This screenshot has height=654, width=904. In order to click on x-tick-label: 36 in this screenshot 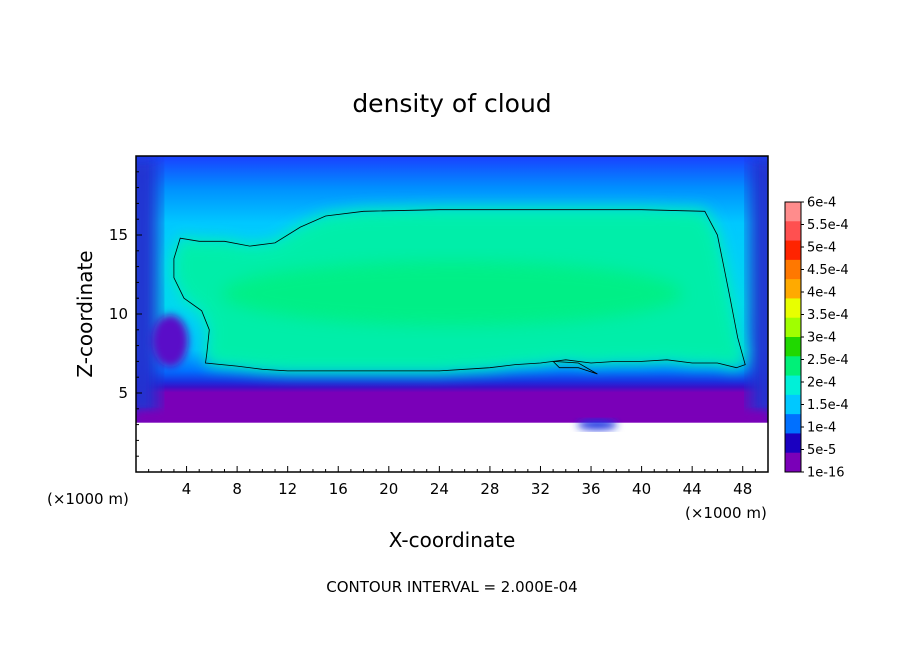, I will do `click(590, 489)`.